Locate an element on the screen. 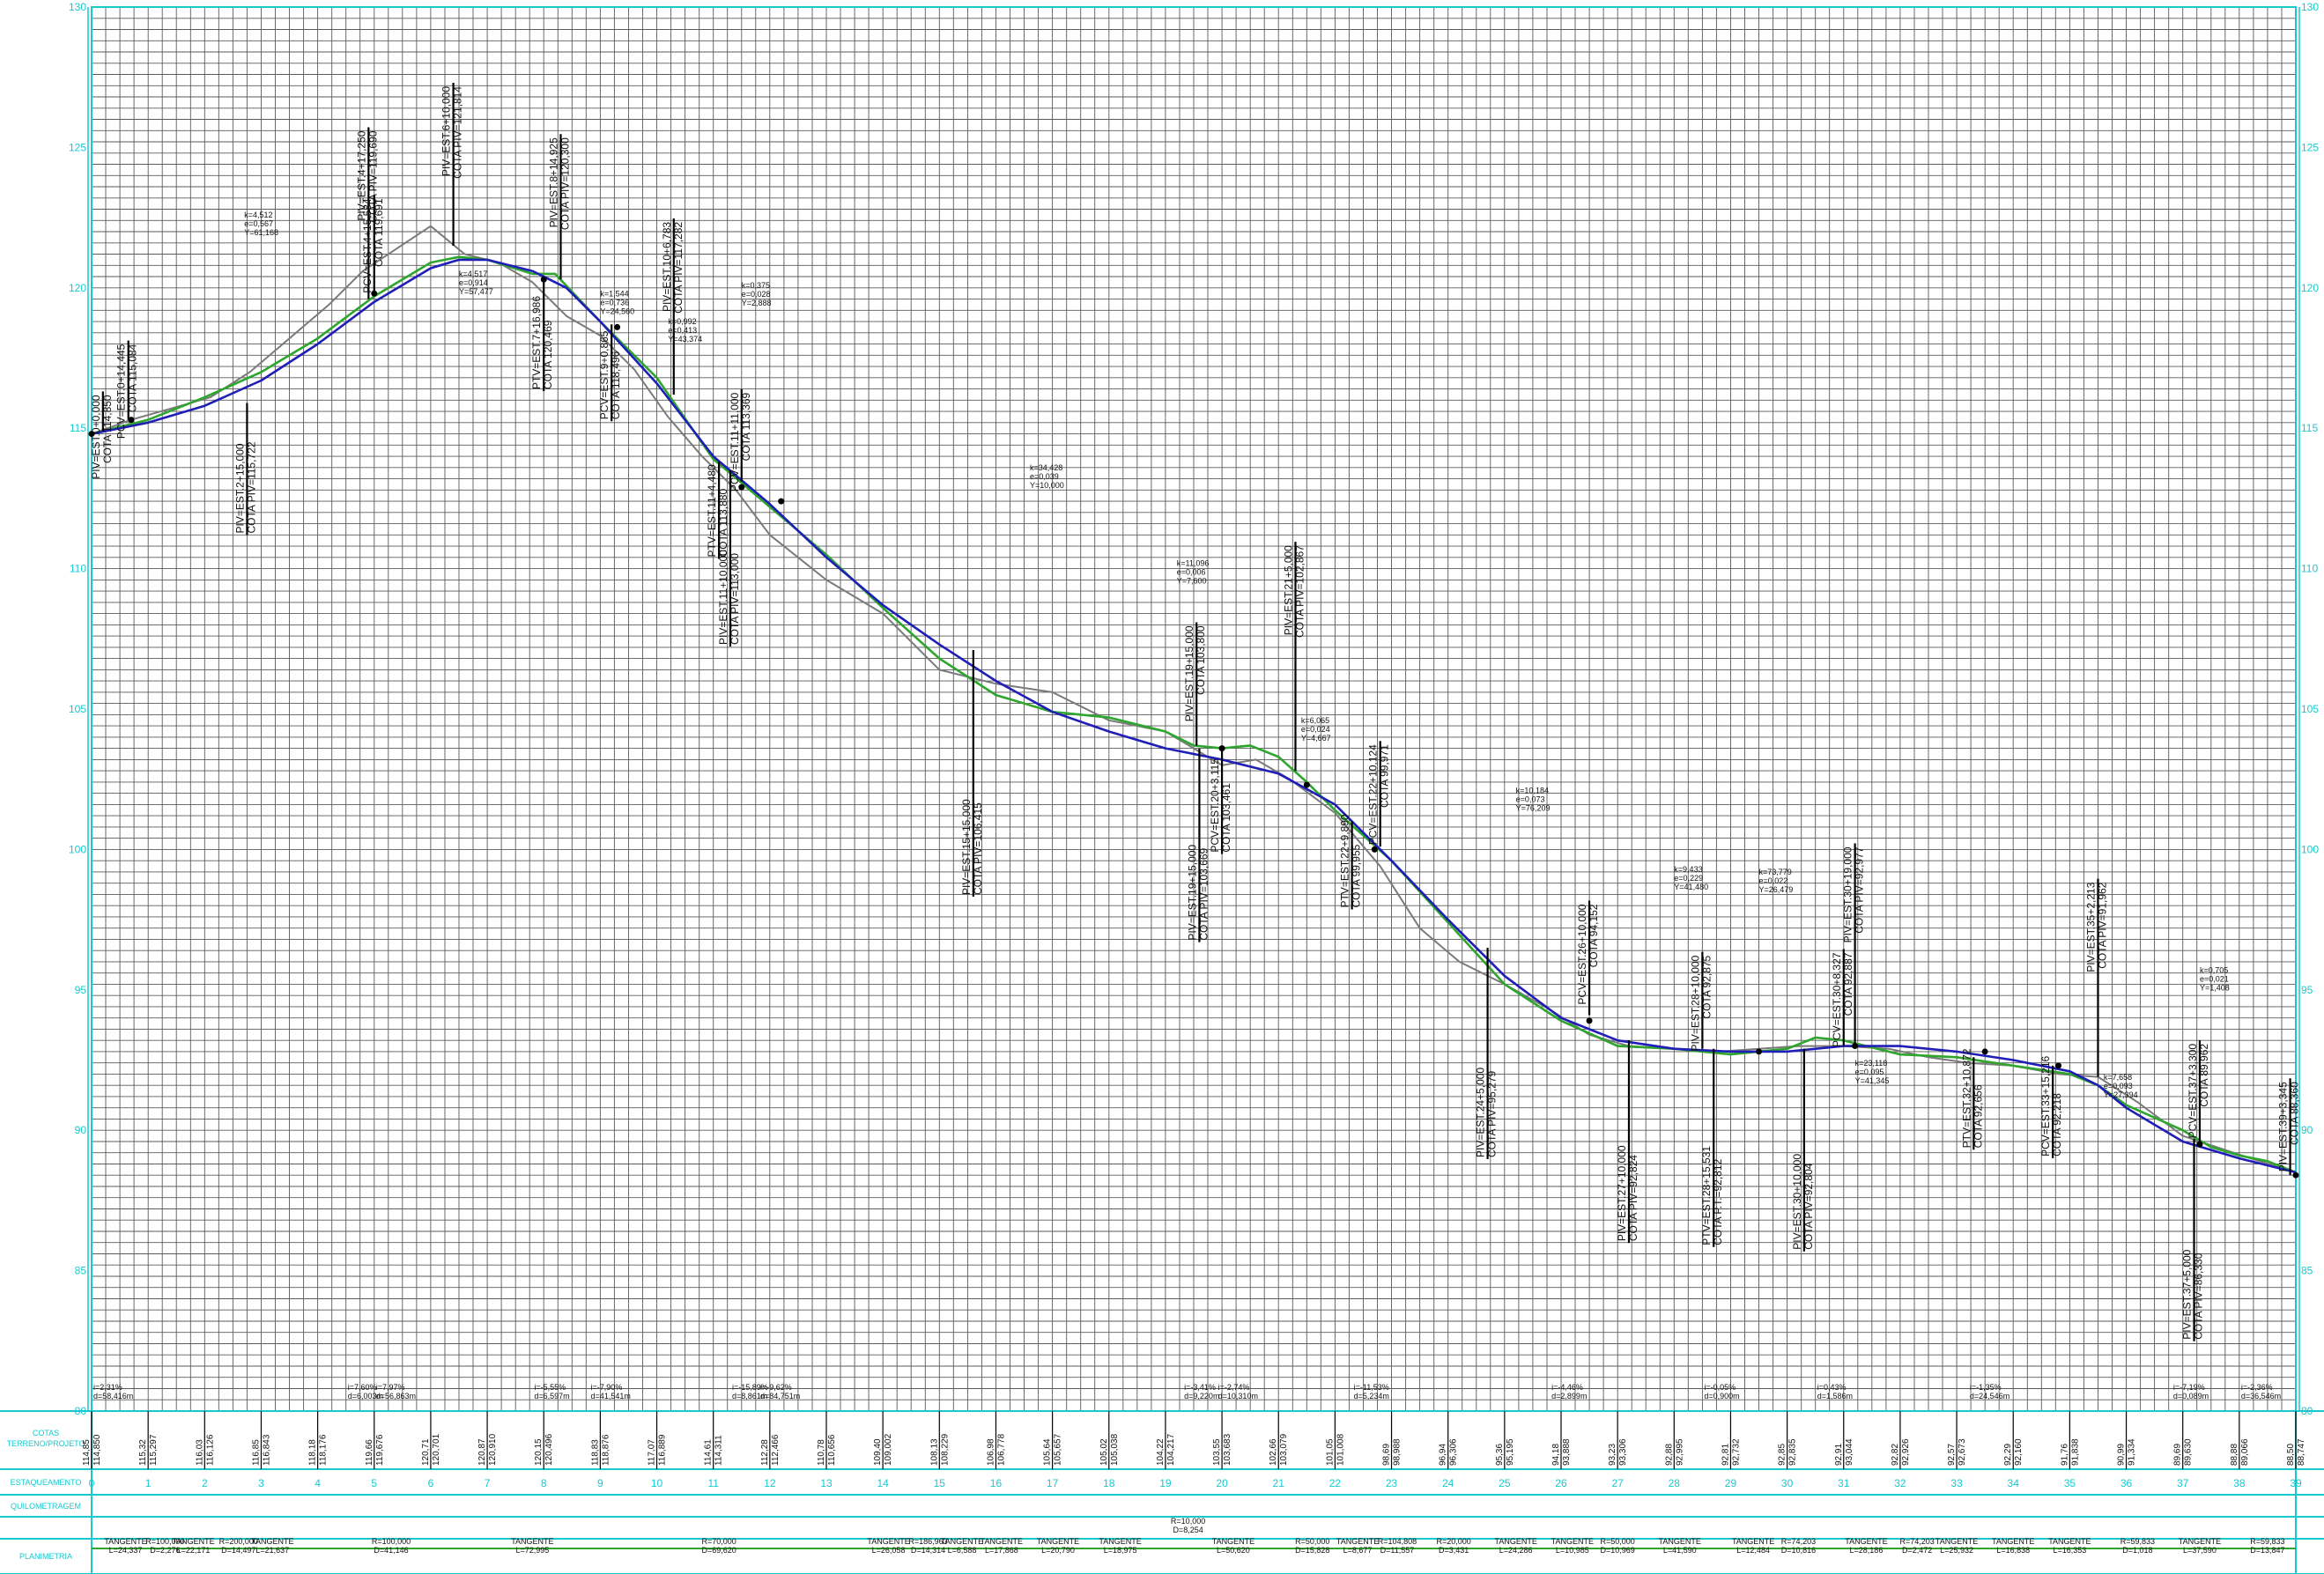 This screenshot has height=1574, width=2324. cota-project: 106,778 is located at coordinates (1001, 1449).